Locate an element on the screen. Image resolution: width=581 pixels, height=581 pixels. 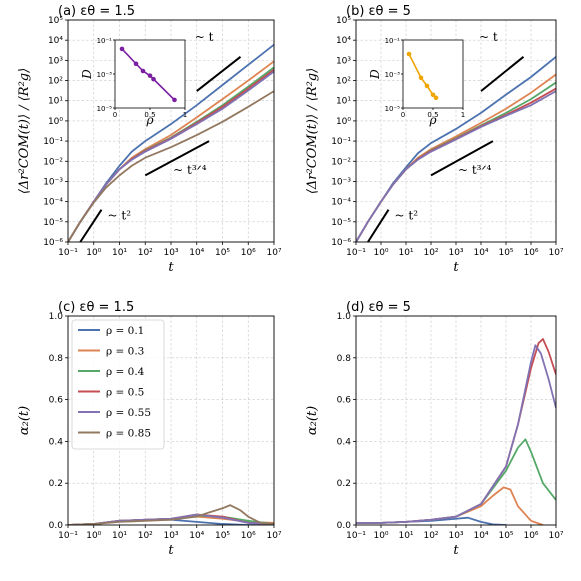
y-tick-label: 10⁻¹ is located at coordinates (341, 142).